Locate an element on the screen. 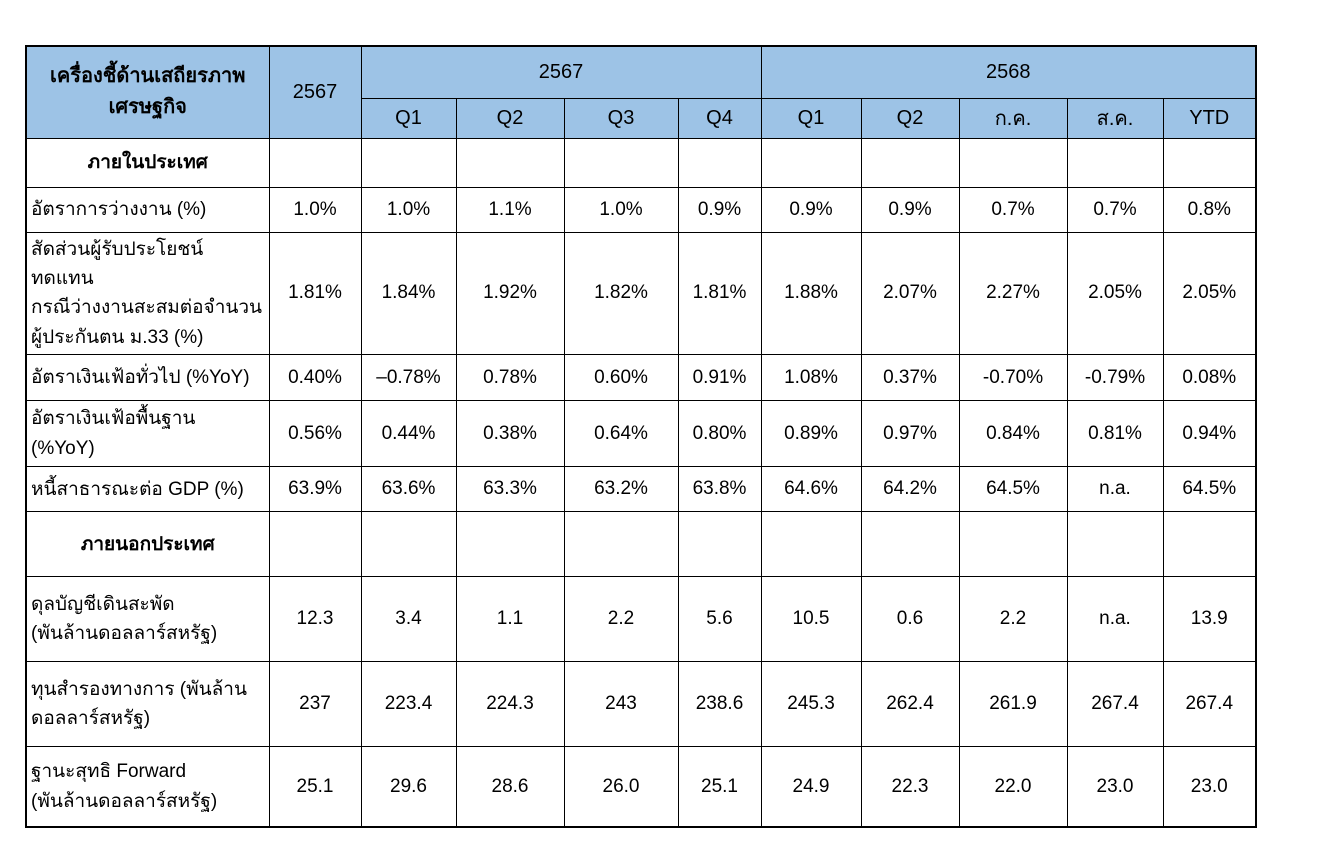 Image resolution: width=1320 pixels, height=864 pixels. data-cell: 1.1 is located at coordinates (510, 619).